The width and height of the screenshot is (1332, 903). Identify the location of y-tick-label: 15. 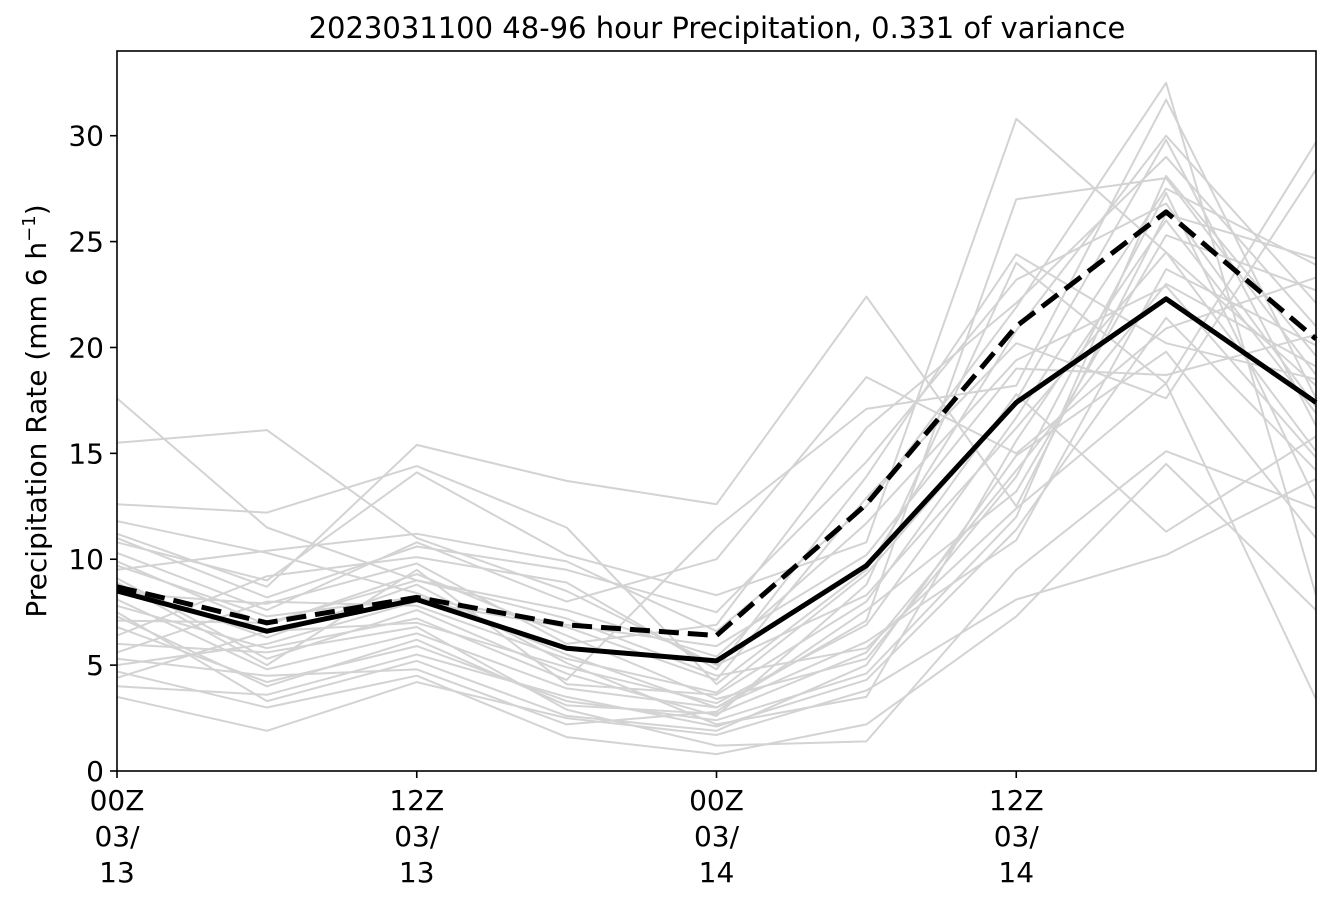
(86, 453).